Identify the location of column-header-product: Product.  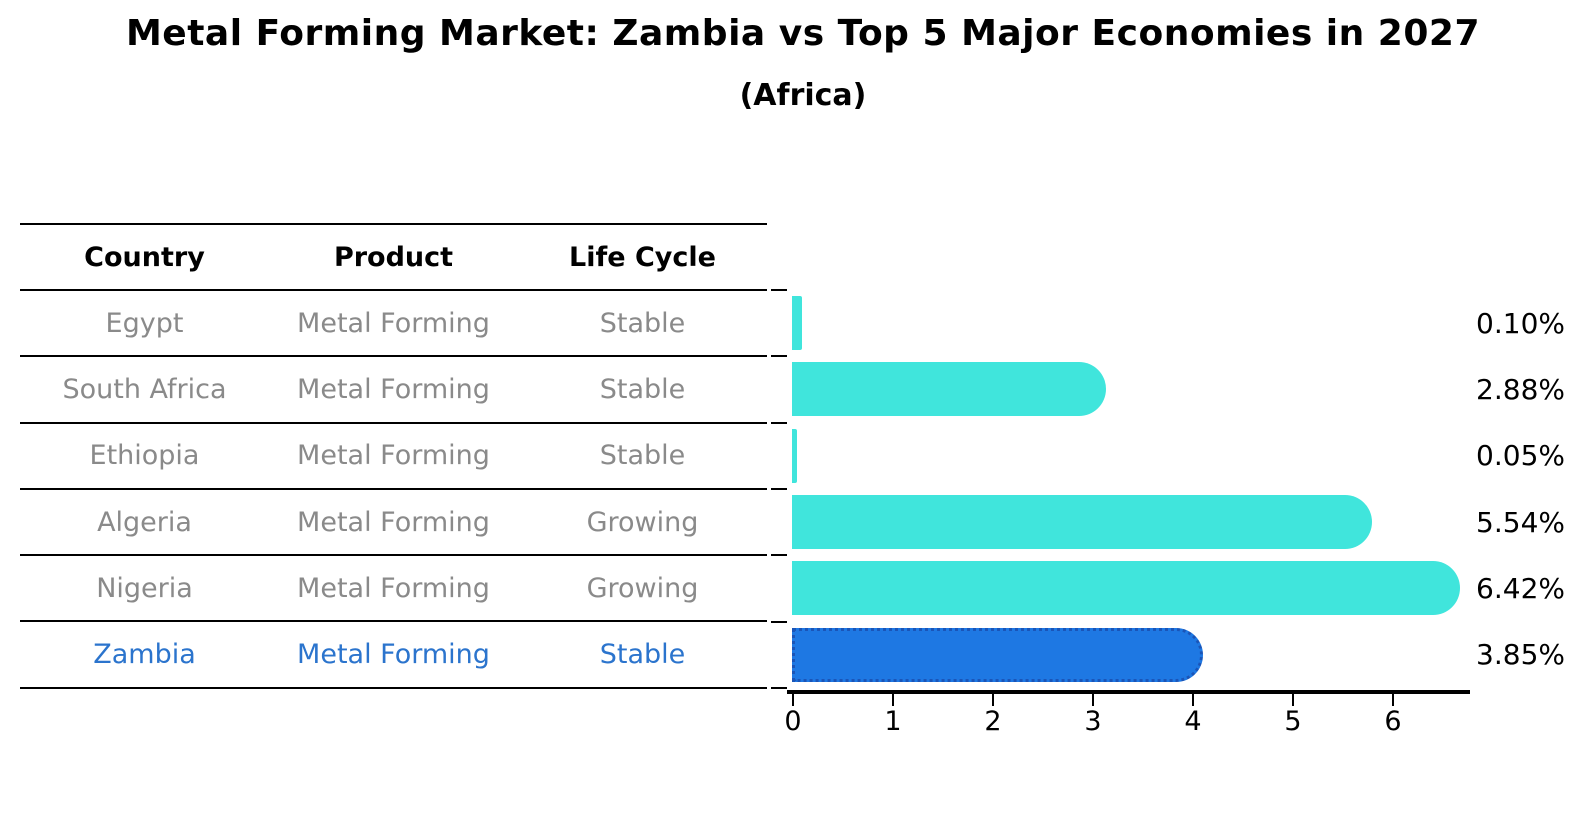
(393, 257).